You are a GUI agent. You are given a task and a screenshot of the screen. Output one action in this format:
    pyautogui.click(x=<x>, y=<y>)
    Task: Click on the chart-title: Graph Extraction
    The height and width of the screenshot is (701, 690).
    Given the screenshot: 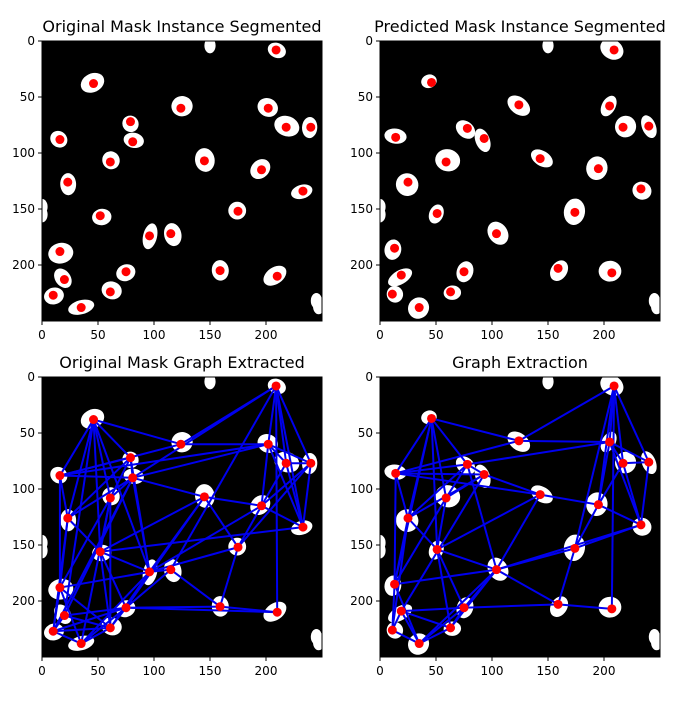 What is the action you would take?
    pyautogui.click(x=520, y=362)
    